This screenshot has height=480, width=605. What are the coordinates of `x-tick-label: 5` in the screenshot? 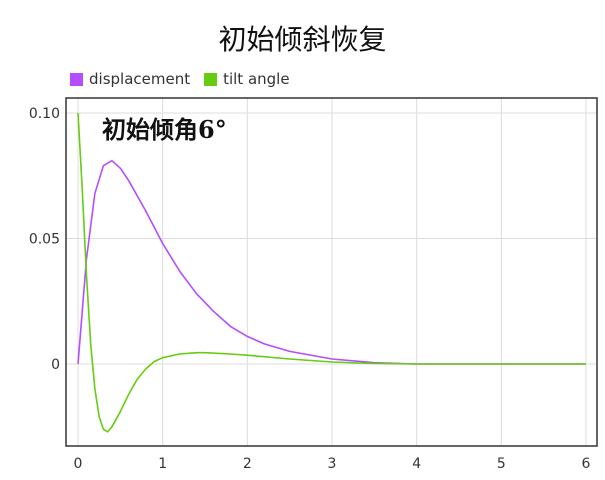 It's located at (501, 464).